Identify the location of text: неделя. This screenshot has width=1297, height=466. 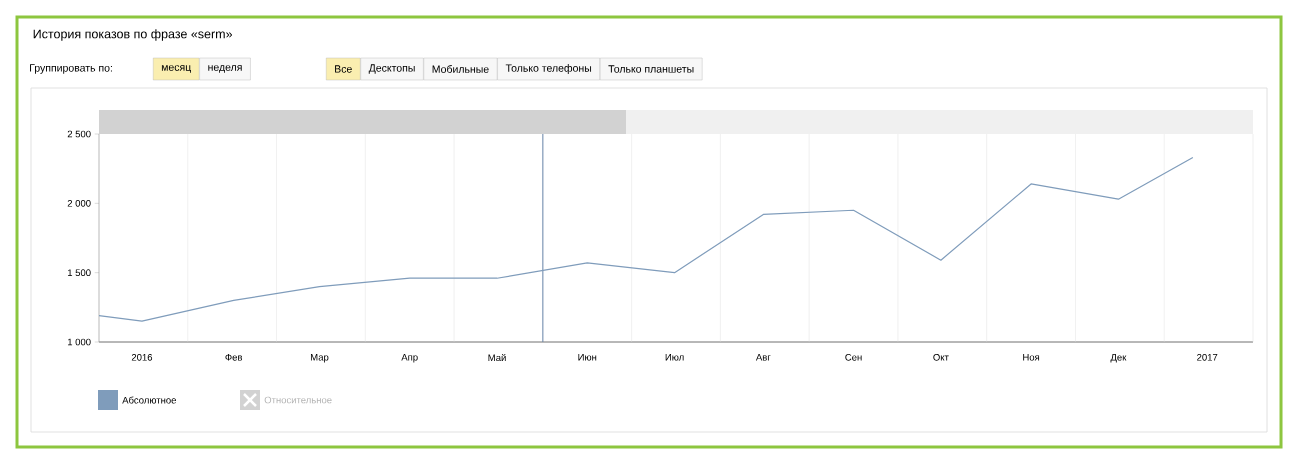
(225, 69).